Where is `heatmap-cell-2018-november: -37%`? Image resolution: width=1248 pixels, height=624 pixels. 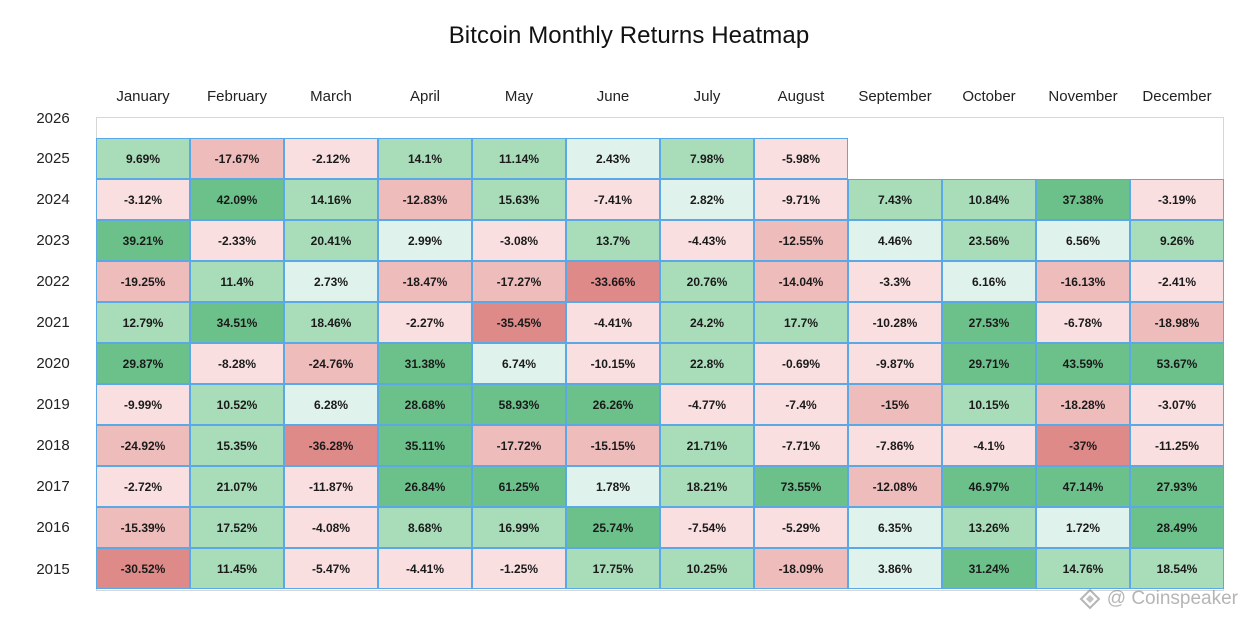
heatmap-cell-2018-november: -37% is located at coordinates (1083, 445).